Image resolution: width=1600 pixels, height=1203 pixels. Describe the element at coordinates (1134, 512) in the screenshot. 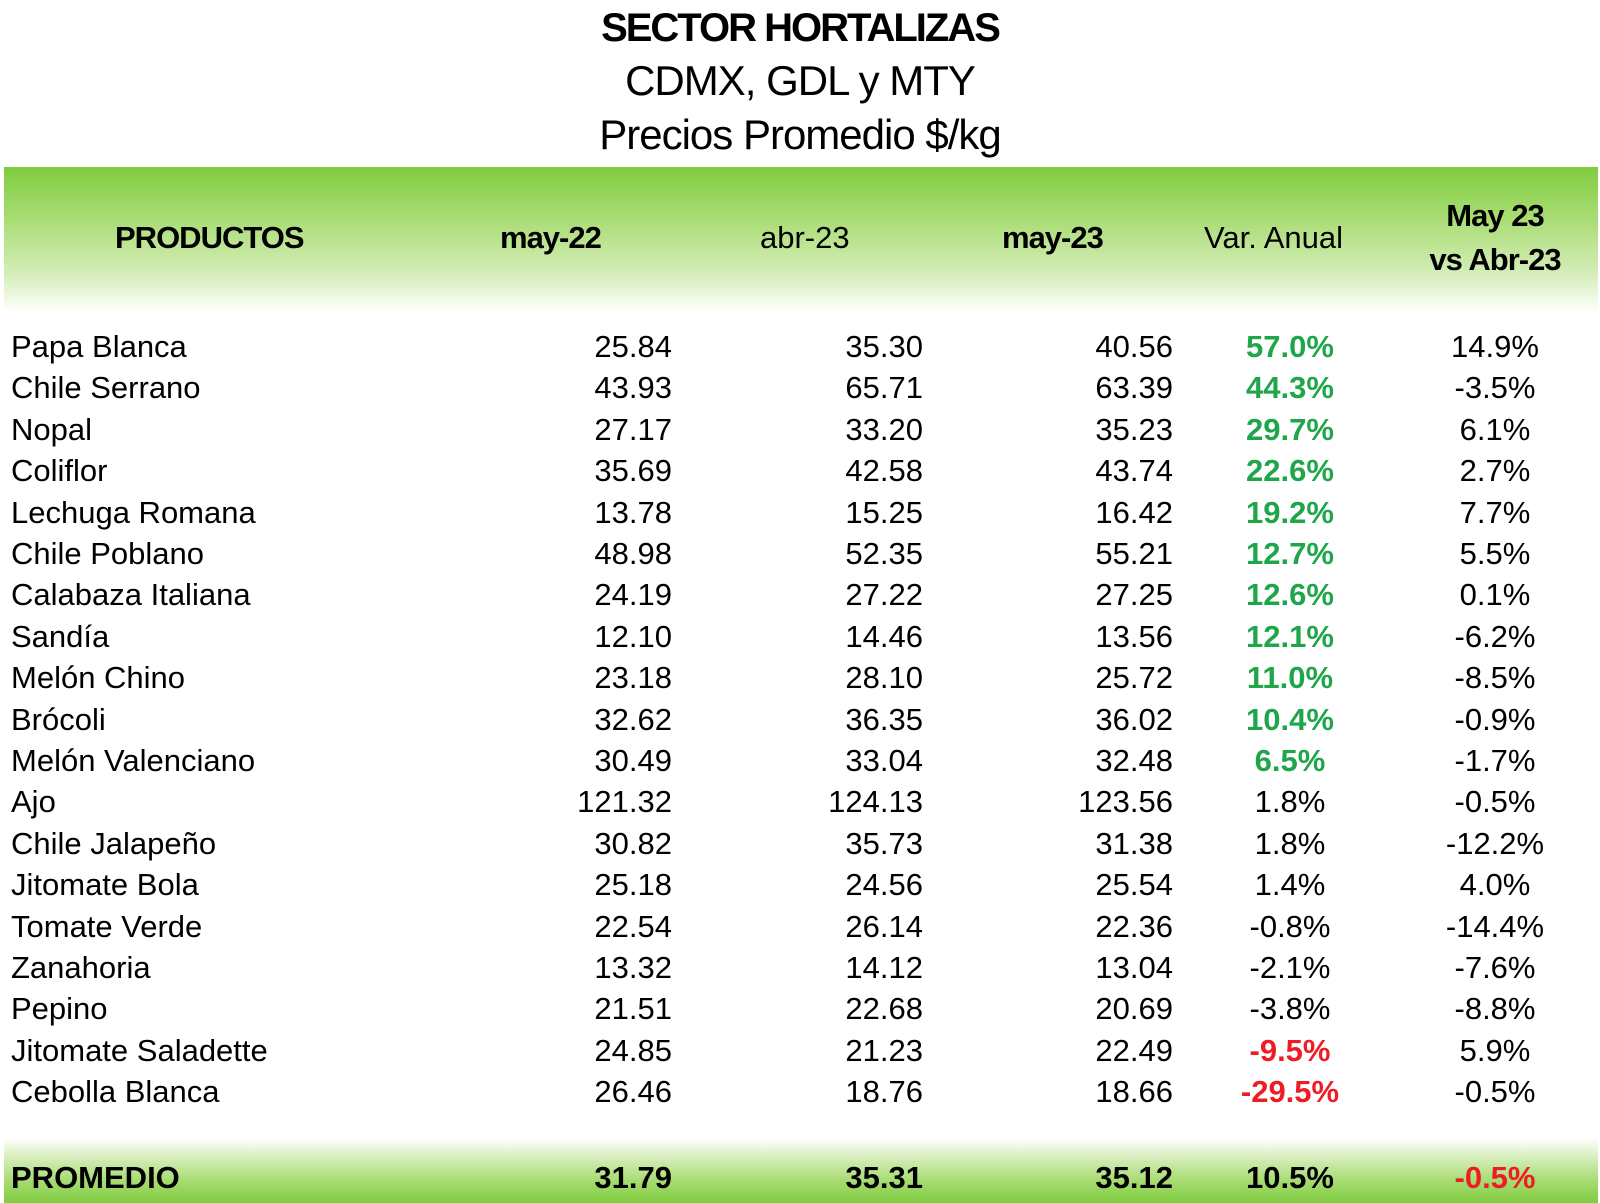

I see `cell-may23: 16.42` at that location.